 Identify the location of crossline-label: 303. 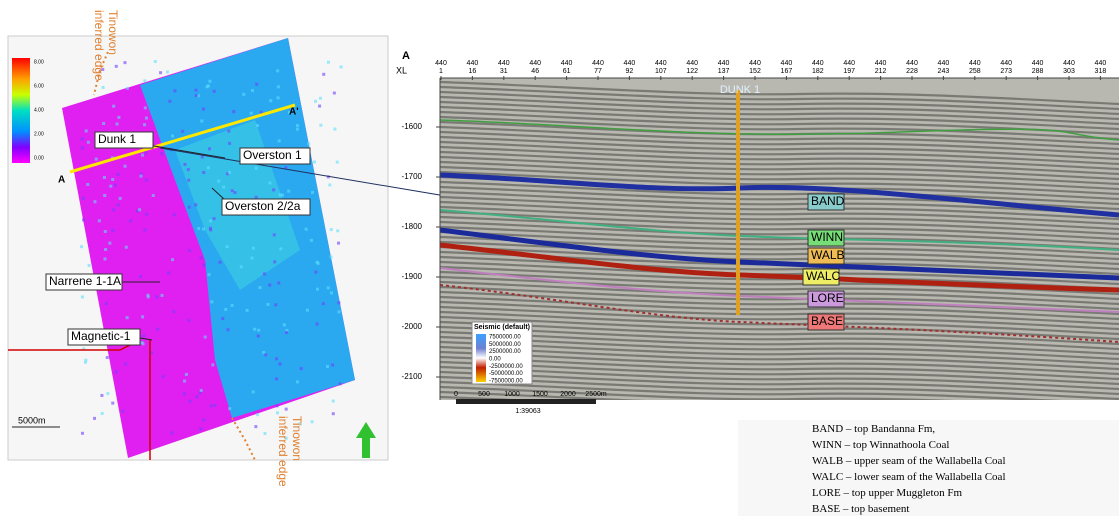
(1069, 71).